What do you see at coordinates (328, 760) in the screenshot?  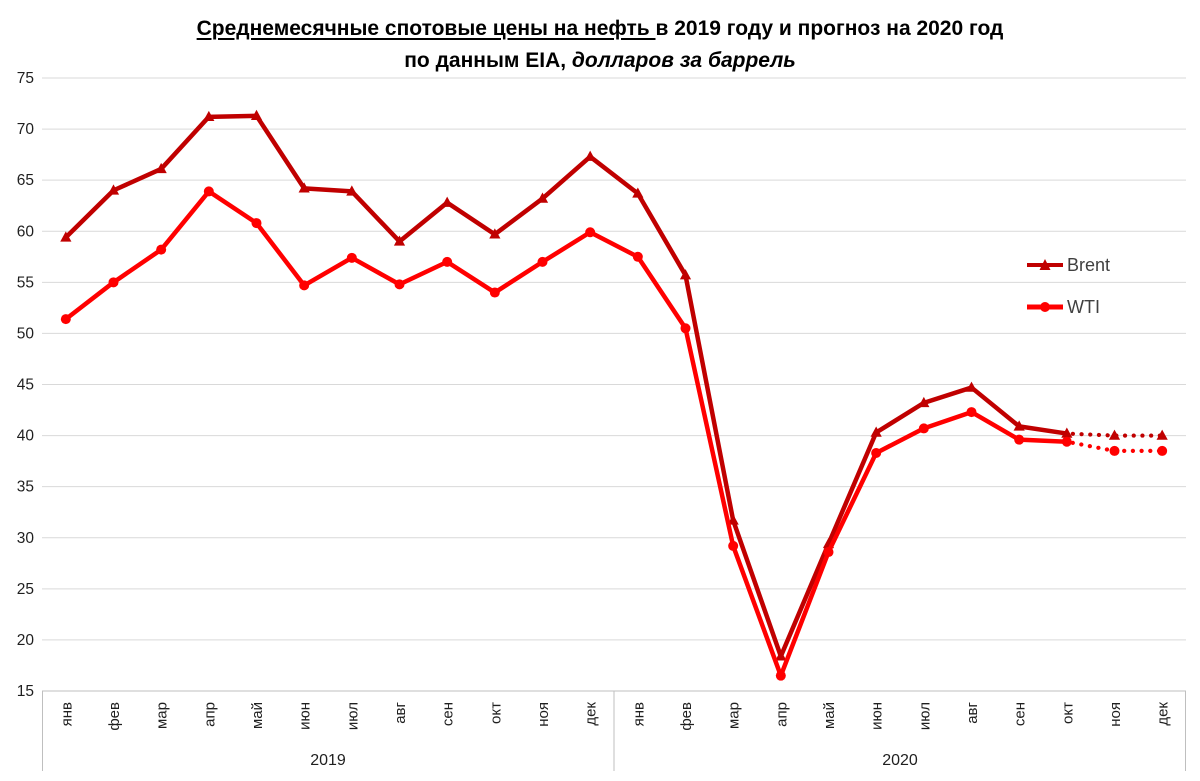 I see `year-label: 2019` at bounding box center [328, 760].